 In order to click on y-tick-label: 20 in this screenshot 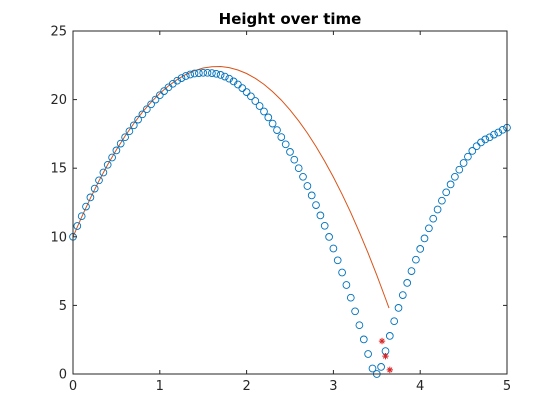, I will do `click(58, 100)`.